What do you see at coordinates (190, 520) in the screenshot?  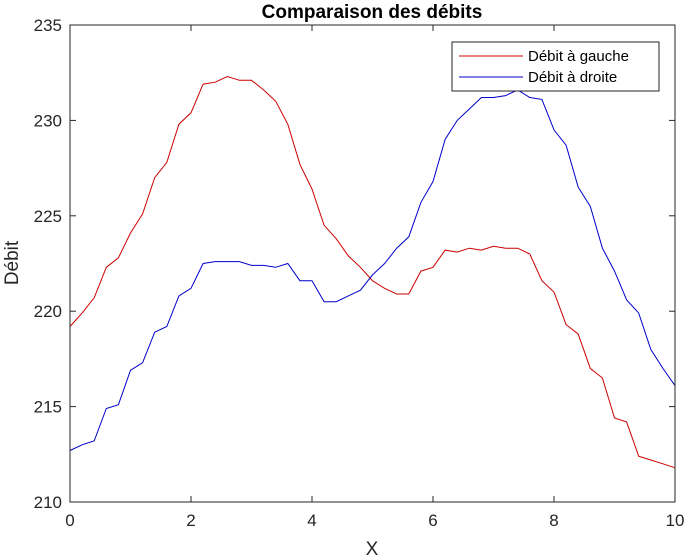 I see `x-tick-label: 2` at bounding box center [190, 520].